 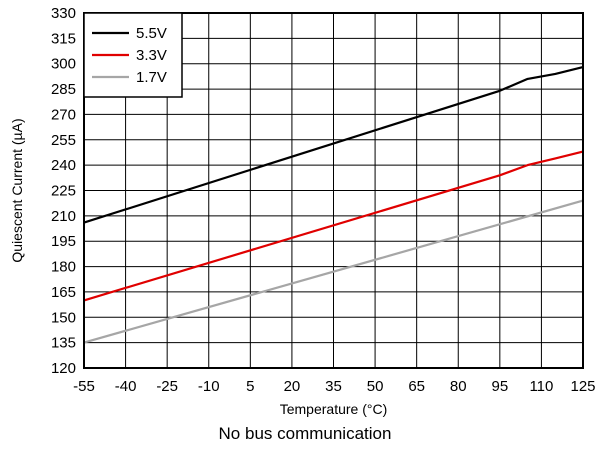 What do you see at coordinates (63, 165) in the screenshot?
I see `y-tick-label: 240` at bounding box center [63, 165].